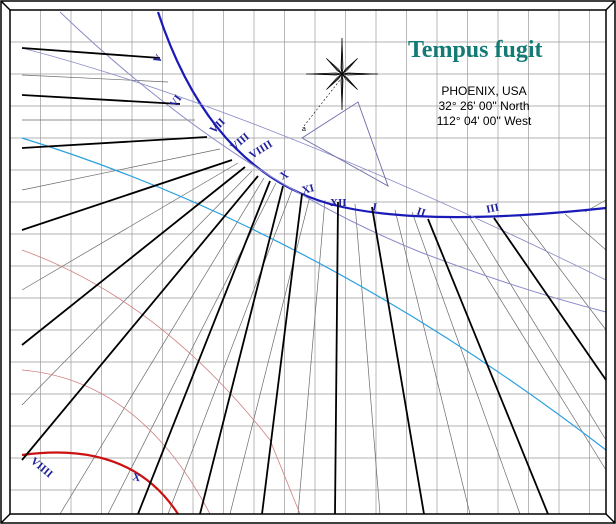 This screenshot has width=616, height=524. What do you see at coordinates (308, 189) in the screenshot?
I see `hour-label: XI` at bounding box center [308, 189].